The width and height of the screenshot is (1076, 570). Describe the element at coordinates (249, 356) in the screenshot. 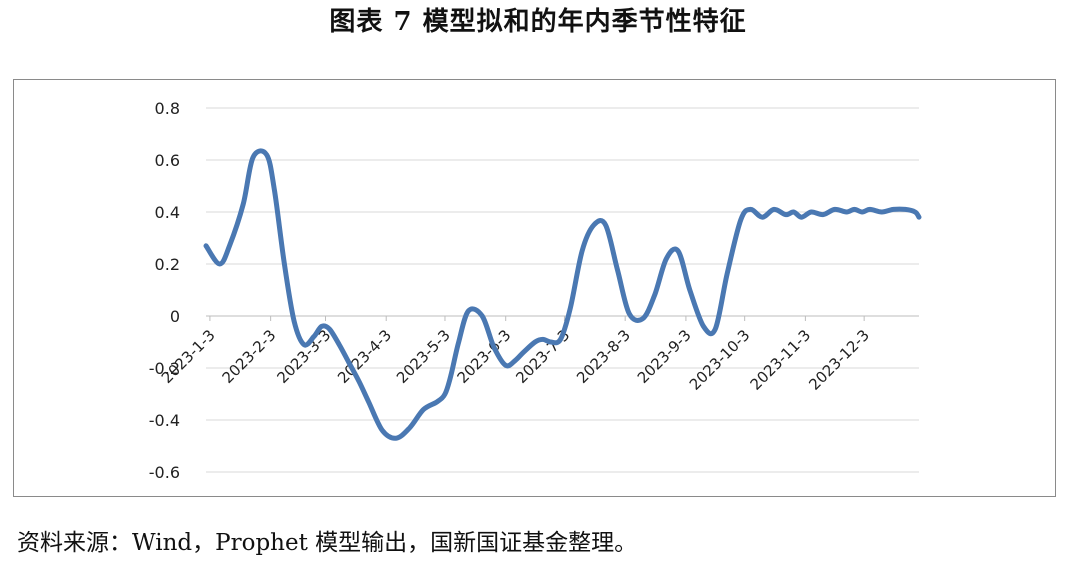

I see `x-tick-label: 2023-2-3` at that location.